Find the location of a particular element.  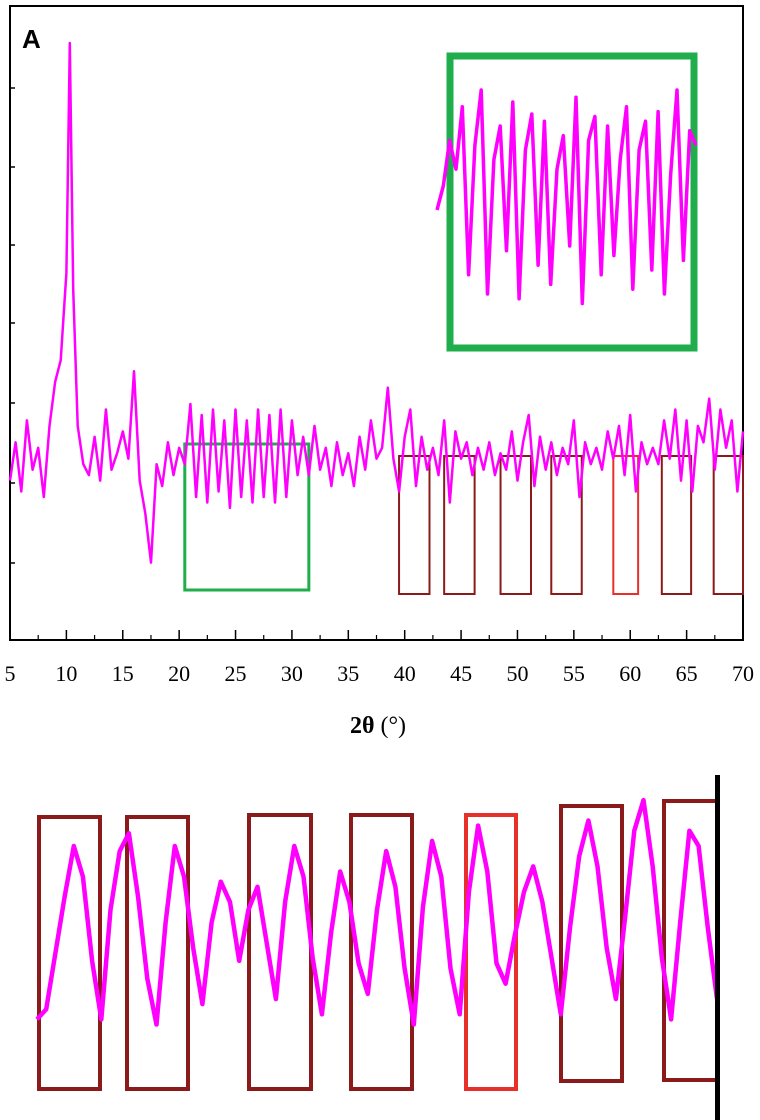

highlight-boxes is located at coordinates (463, 518).